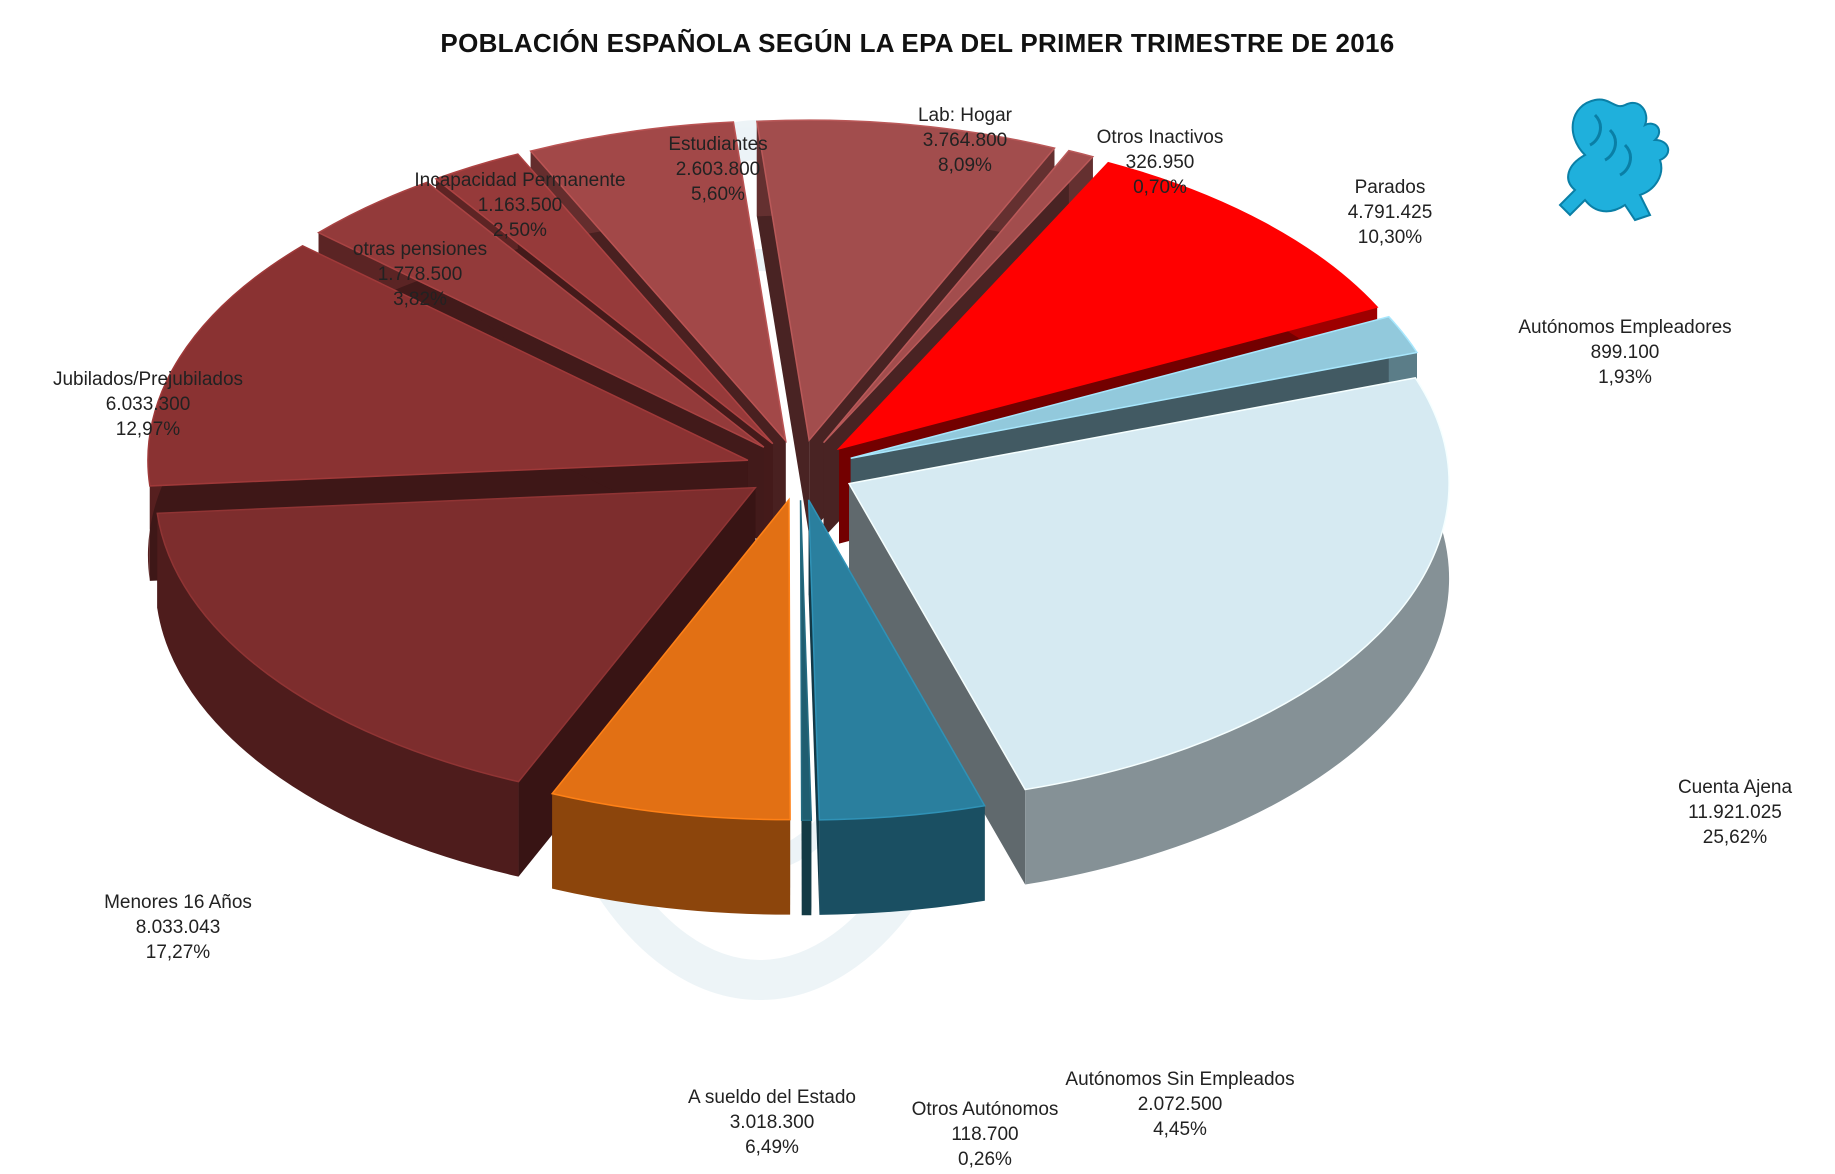 Image resolution: width=1835 pixels, height=1174 pixels. I want to click on slice-value-label: 326.950, so click(1160, 162).